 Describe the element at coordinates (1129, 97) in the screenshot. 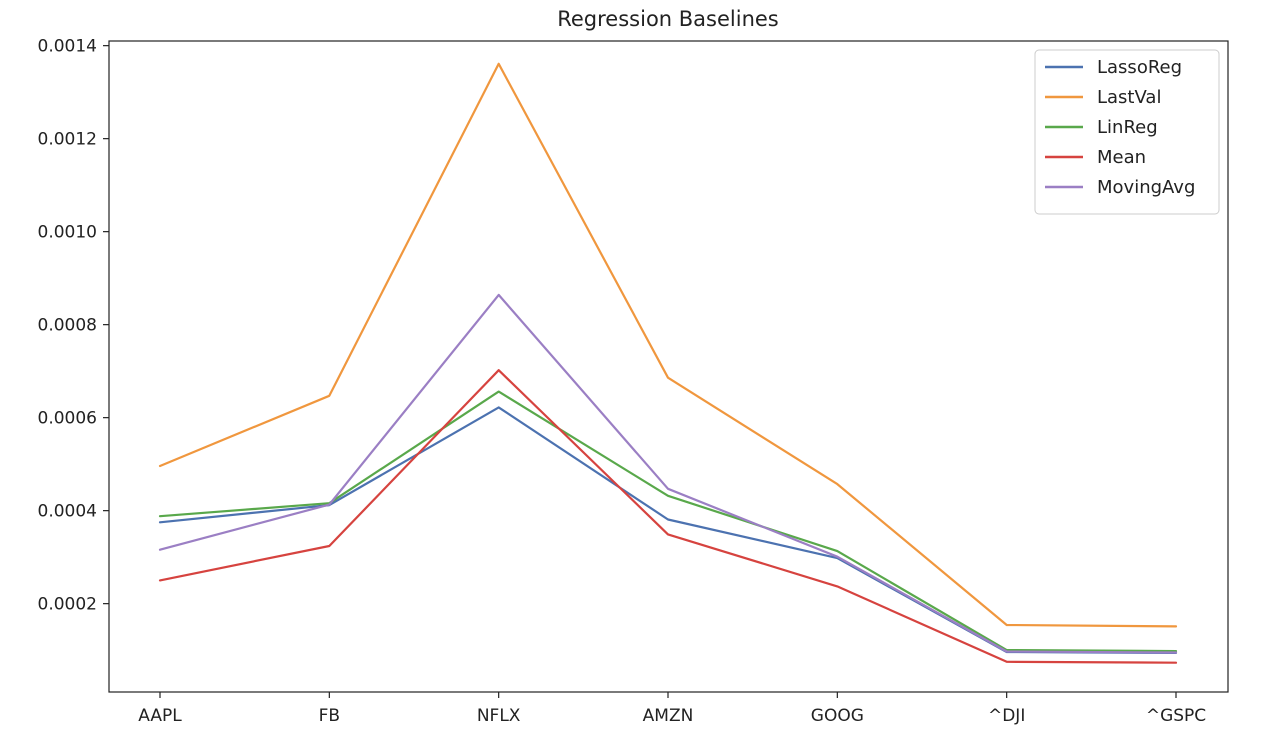

I see `legend-label: LastVal` at that location.